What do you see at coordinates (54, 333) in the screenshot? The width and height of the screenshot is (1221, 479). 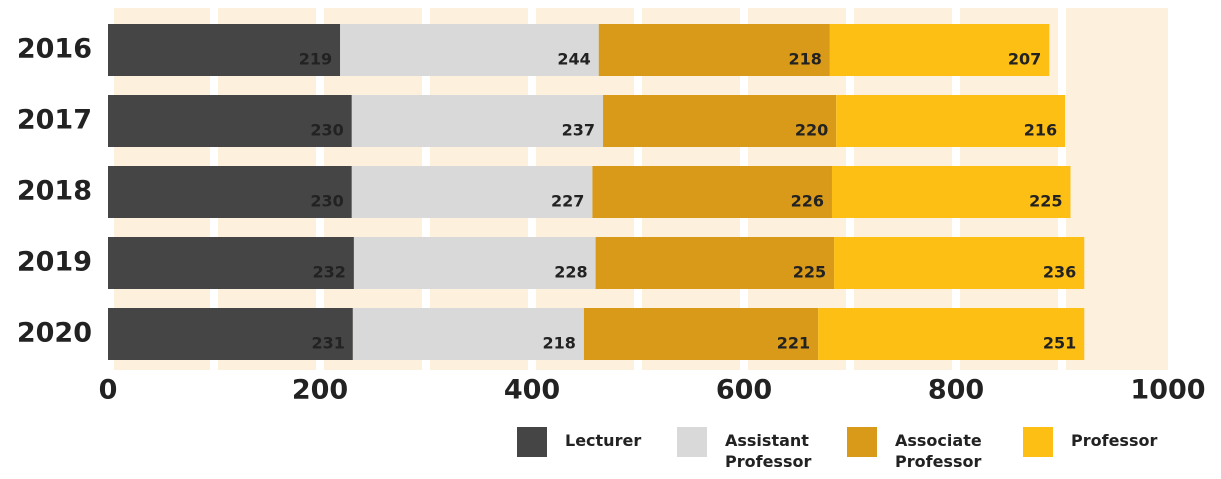 I see `y-tick-label: 2020` at bounding box center [54, 333].